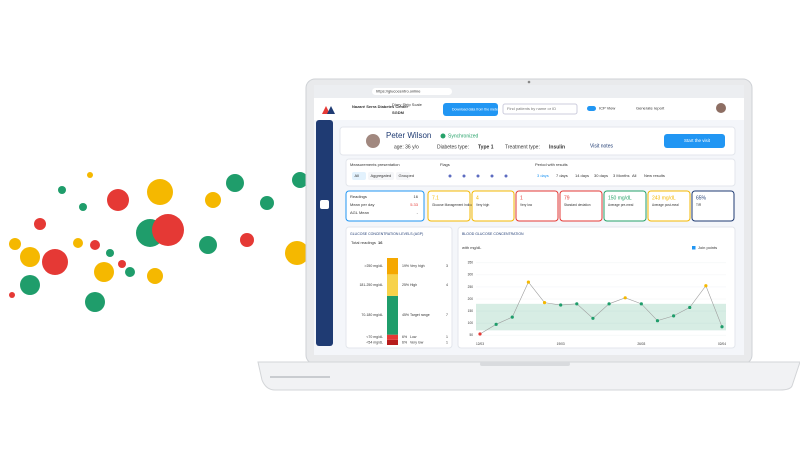  Describe the element at coordinates (582, 175) in the screenshot. I see `period-option: 14 days` at that location.